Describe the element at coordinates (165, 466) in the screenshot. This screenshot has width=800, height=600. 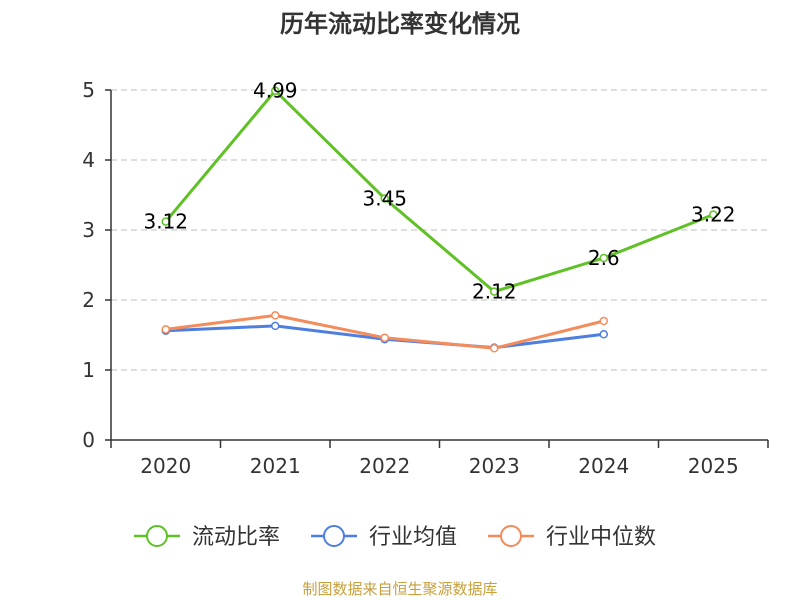
I see `x-tick-label: 2020` at that location.